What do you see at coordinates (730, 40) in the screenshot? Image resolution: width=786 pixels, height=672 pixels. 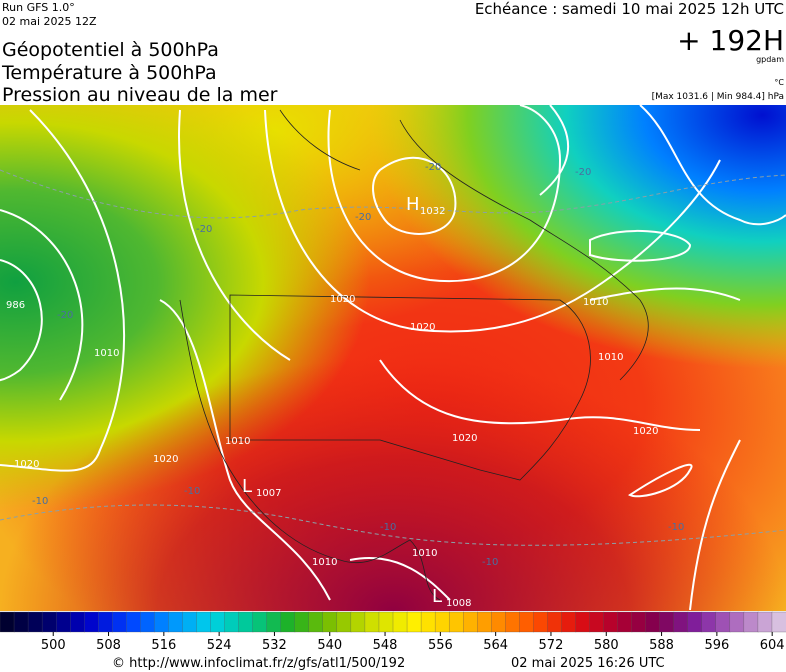 I see `lead-time: + 192H` at bounding box center [730, 40].